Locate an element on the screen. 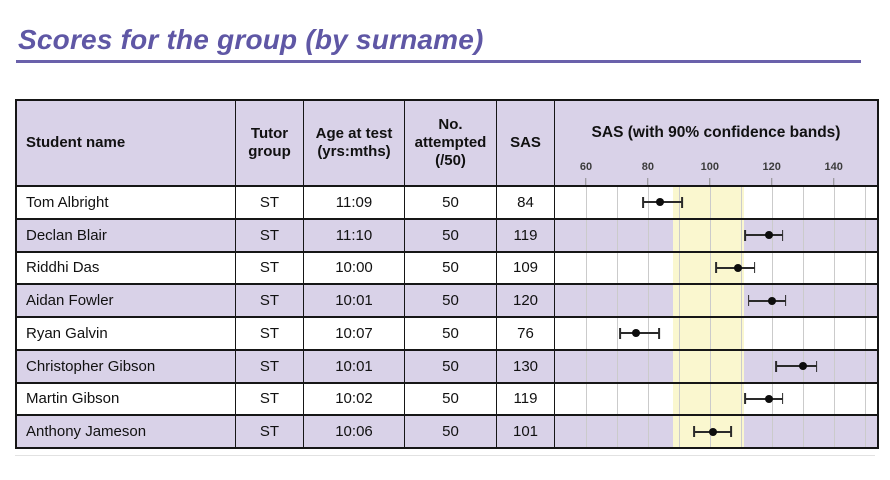 This screenshot has height=480, width=890. cell-student-name: Declan Blair is located at coordinates (126, 235).